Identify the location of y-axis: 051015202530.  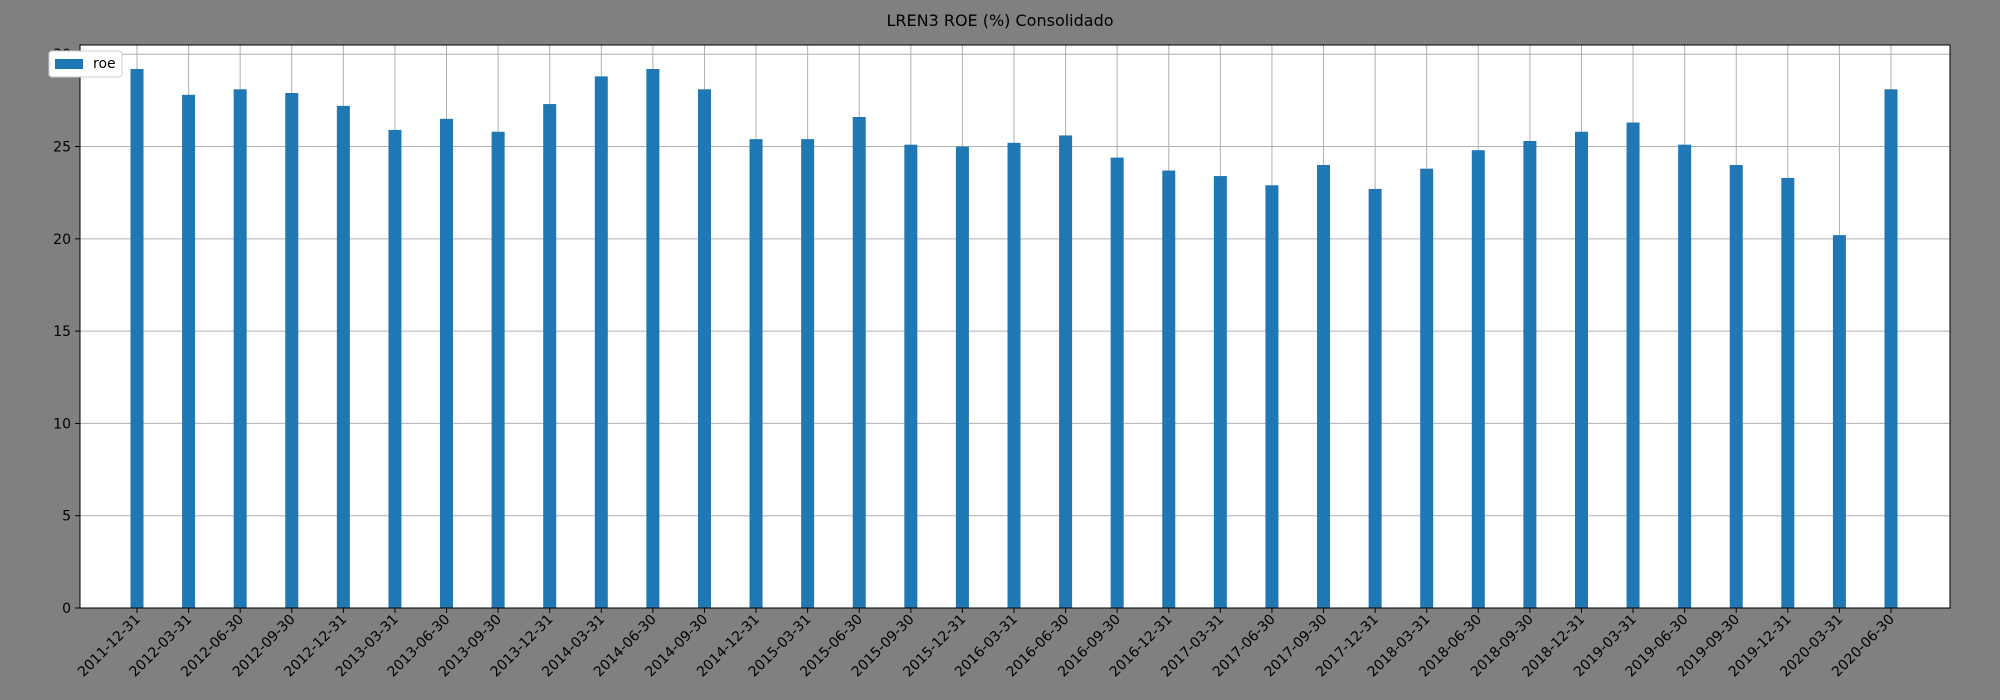
(66, 332).